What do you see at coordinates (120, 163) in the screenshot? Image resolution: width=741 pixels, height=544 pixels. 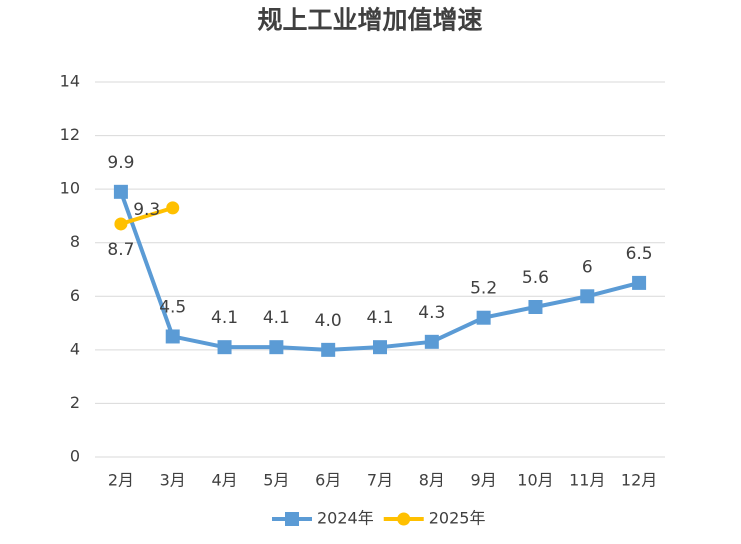 I see `data-label: 9.9` at bounding box center [120, 163].